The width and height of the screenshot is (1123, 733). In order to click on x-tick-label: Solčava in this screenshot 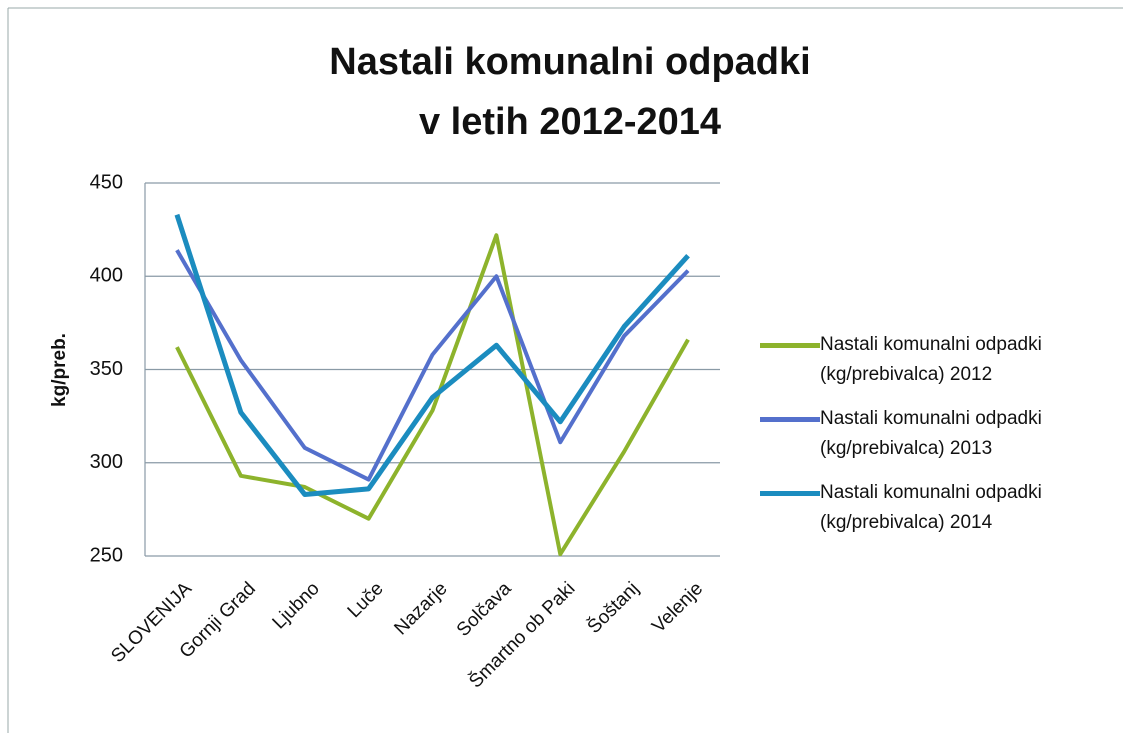, I will do `click(484, 609)`.